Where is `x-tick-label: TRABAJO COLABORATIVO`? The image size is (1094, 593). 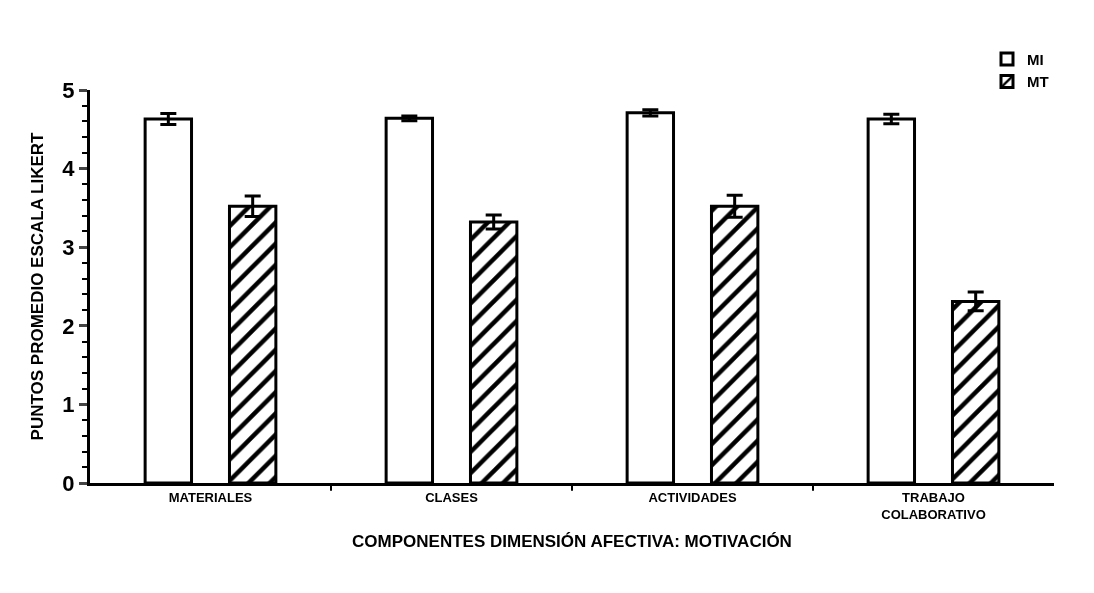 x-tick-label: TRABAJO COLABORATIVO is located at coordinates (933, 505).